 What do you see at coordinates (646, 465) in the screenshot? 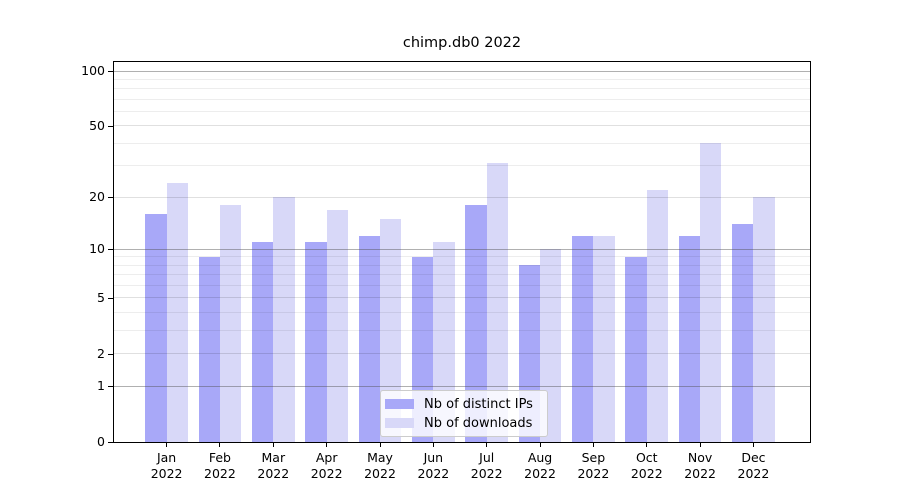
I see `x-tick-label-oct: Oct 2022` at bounding box center [646, 465].